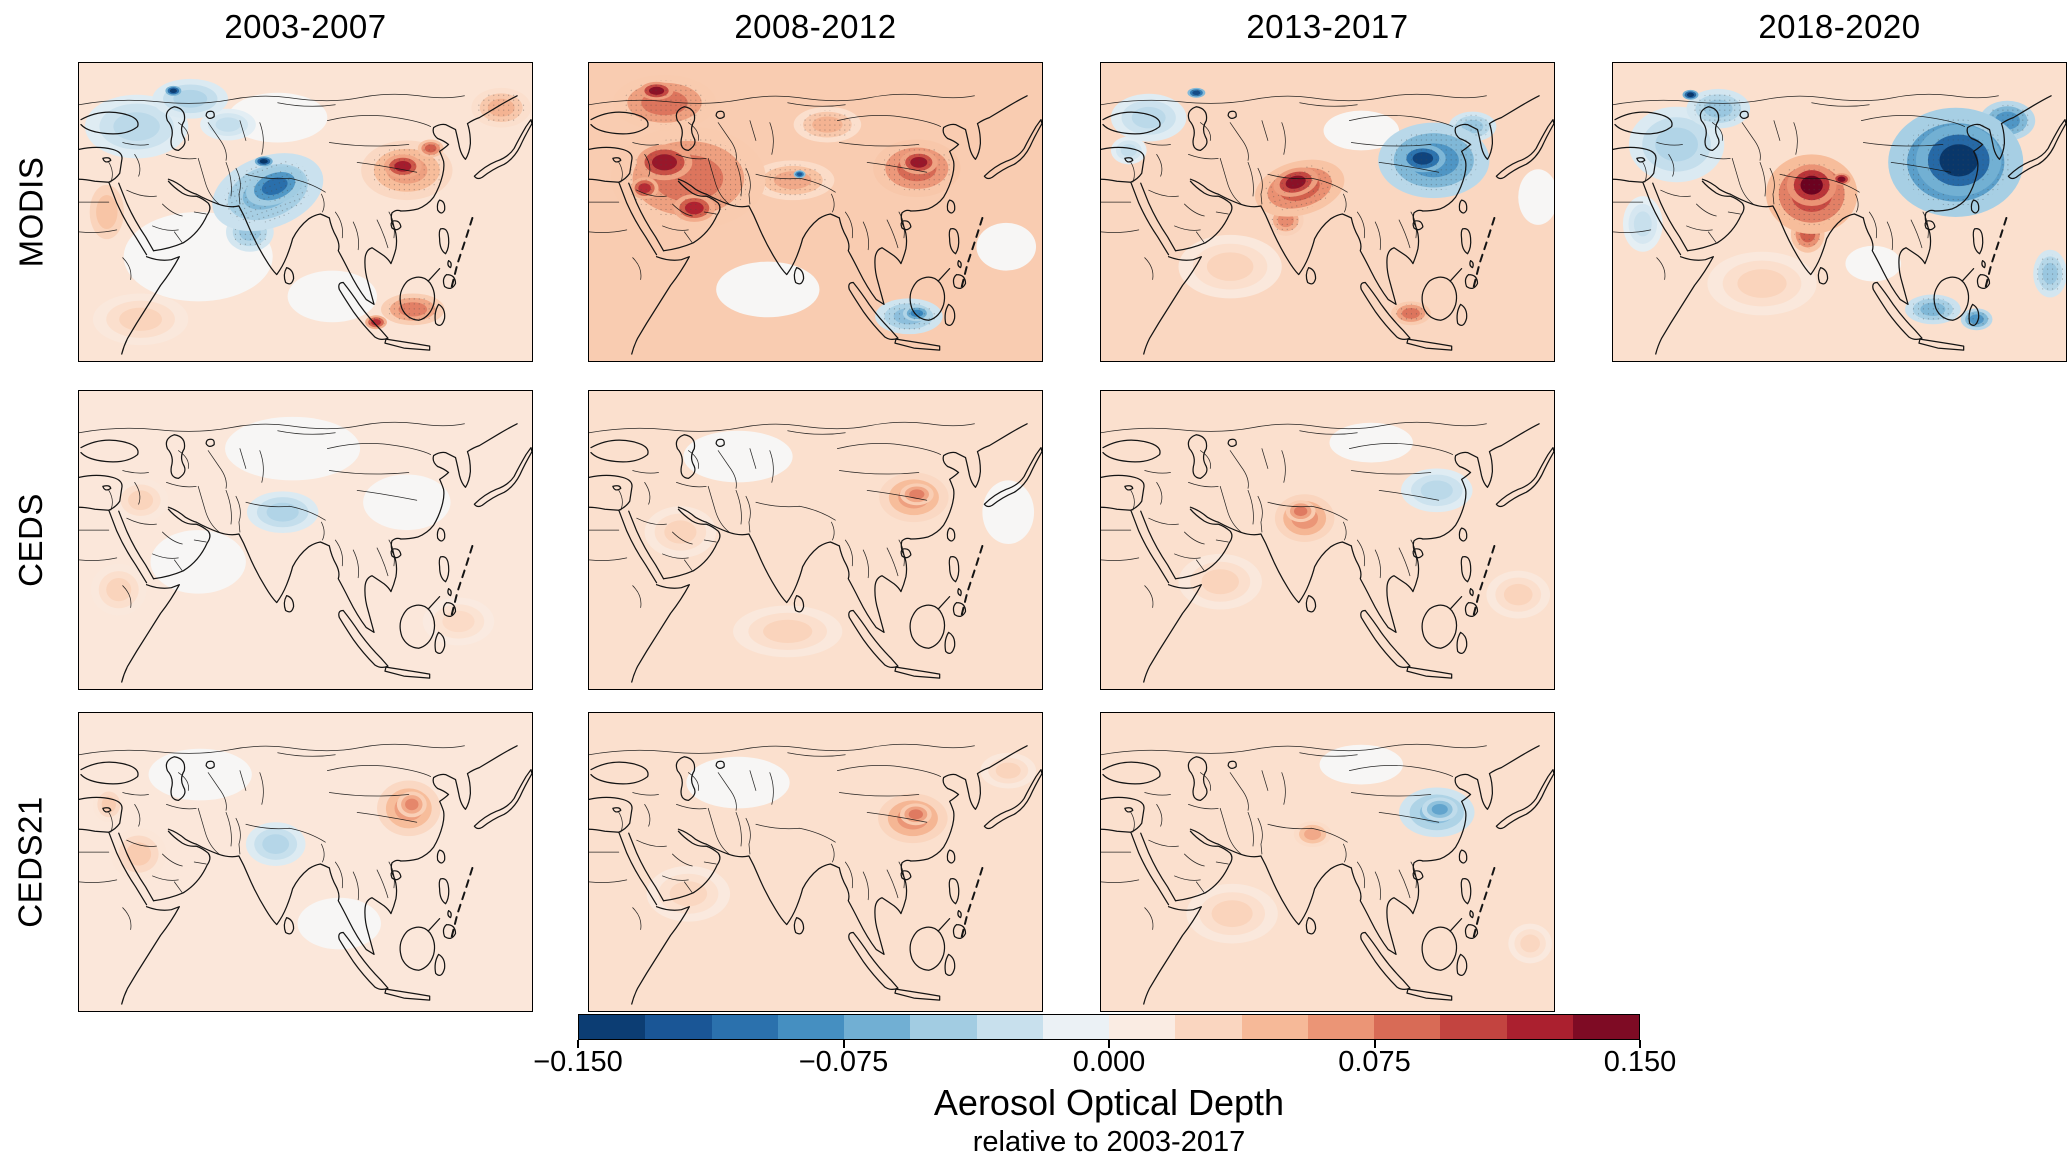 The image size is (2067, 1166). What do you see at coordinates (1327, 540) in the screenshot?
I see `map-panel-ceds-2013-2017` at bounding box center [1327, 540].